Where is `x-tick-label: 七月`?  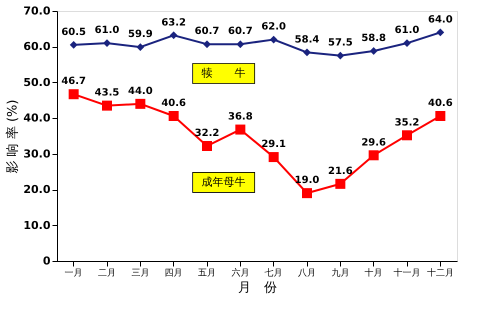 x-tick-label: 七月 is located at coordinates (273, 273).